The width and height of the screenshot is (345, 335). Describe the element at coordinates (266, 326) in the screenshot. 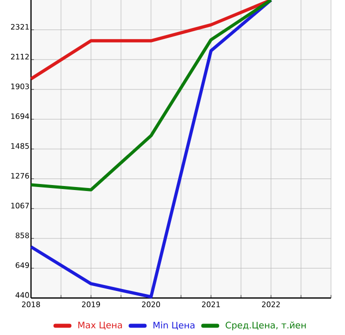

I see `legend-label: Сред.Цена, т.йен` at that location.